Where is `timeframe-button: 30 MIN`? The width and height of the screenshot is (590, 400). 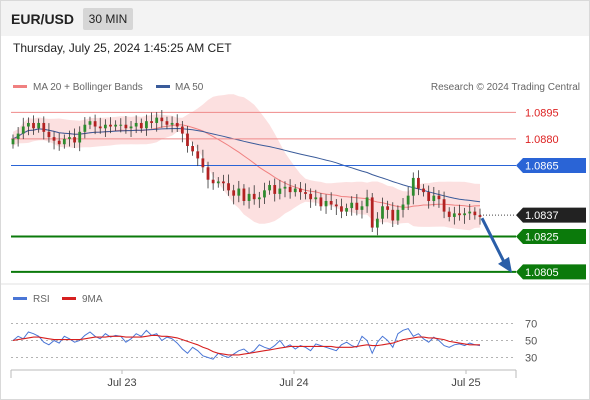 timeframe-button: 30 MIN is located at coordinates (108, 19).